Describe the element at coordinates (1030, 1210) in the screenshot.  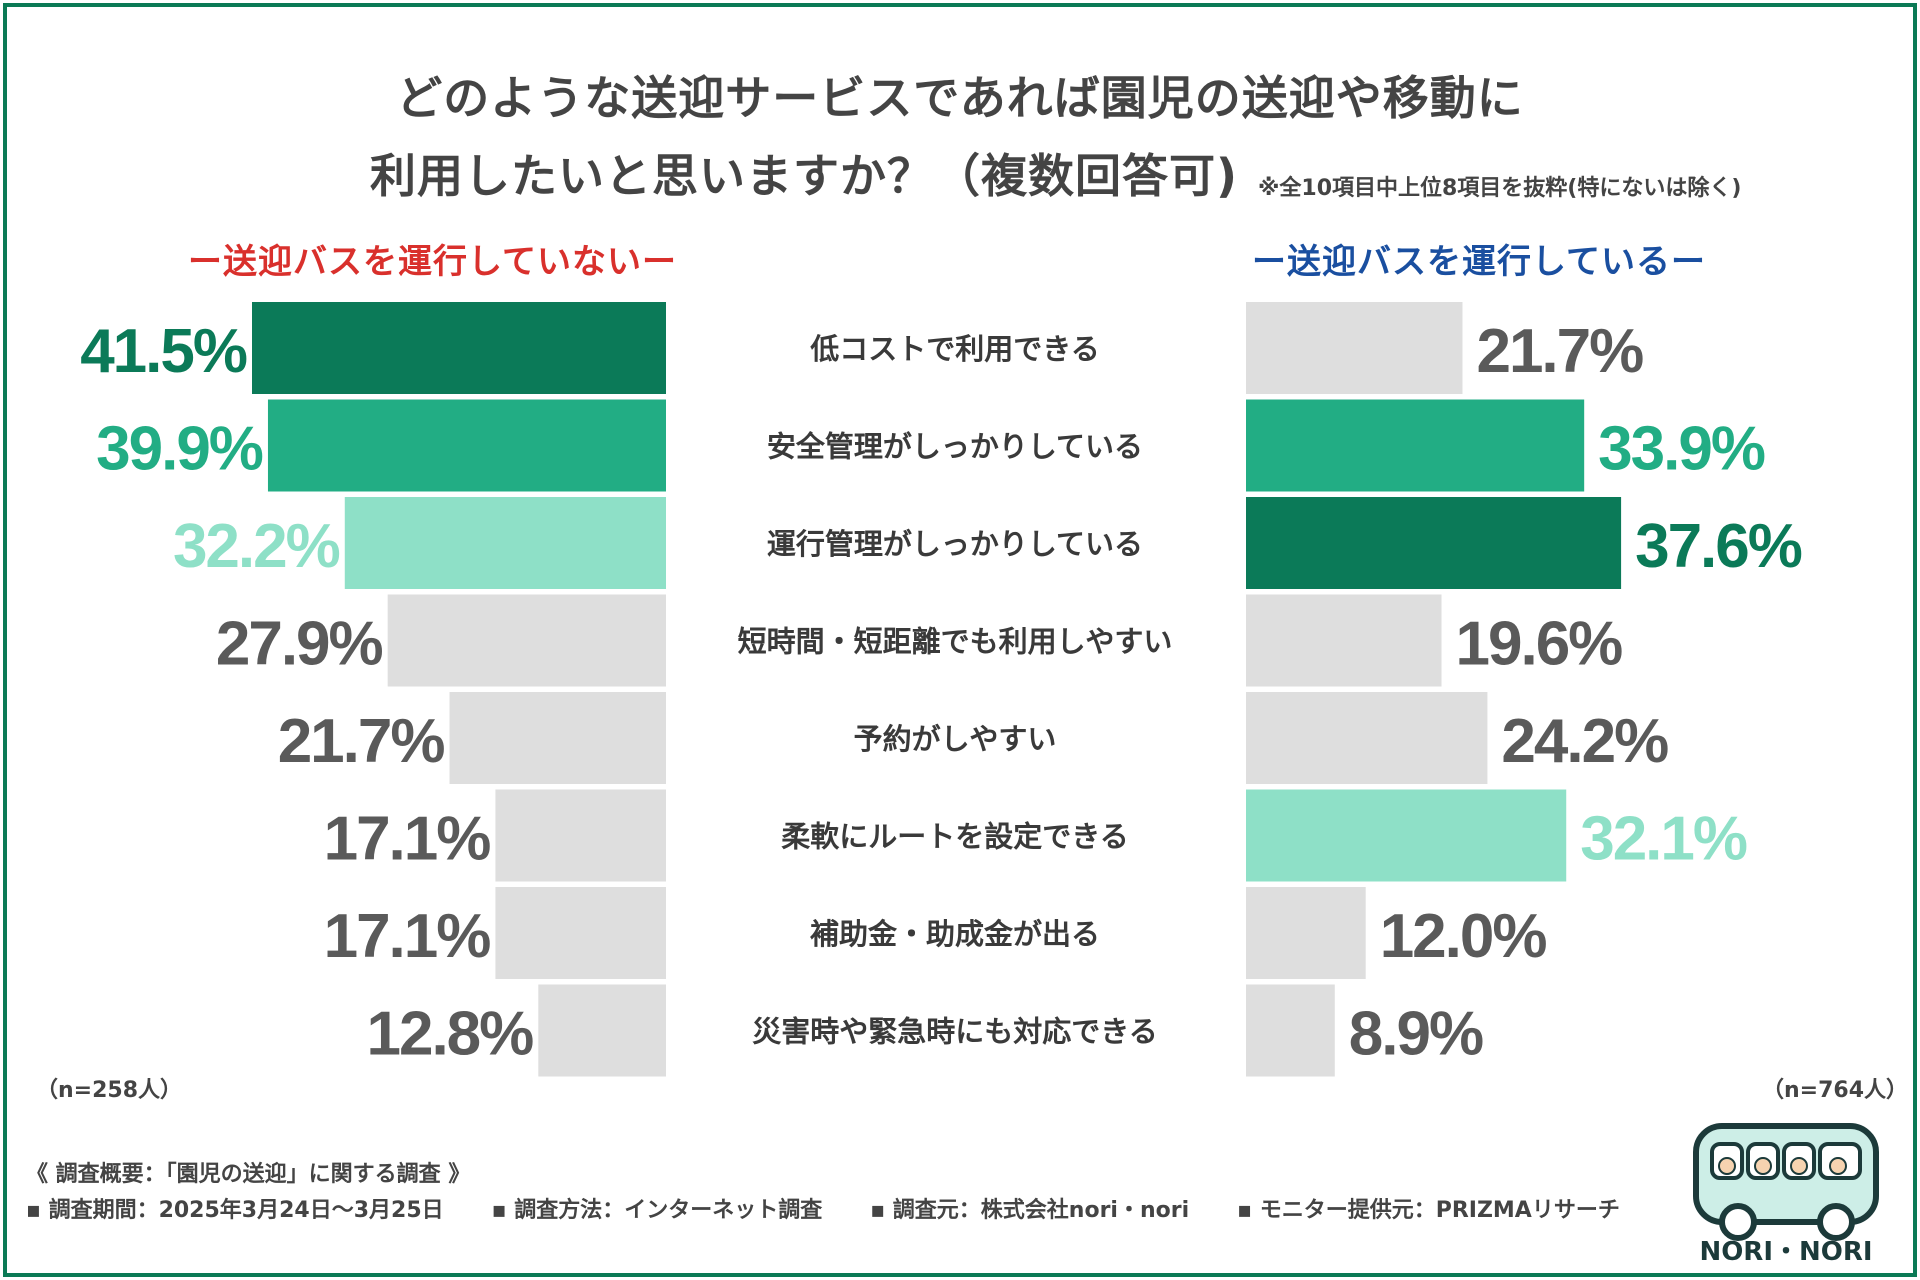
I see `survey-source: ▪ 調査元：株式会社nori・nori` at that location.